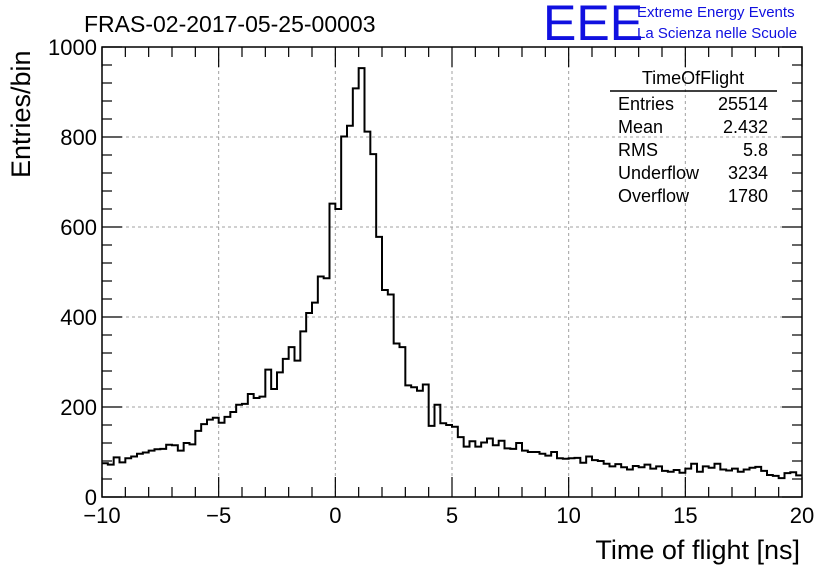 The width and height of the screenshot is (836, 572). I want to click on y-tick-label: 800, so click(78, 137).